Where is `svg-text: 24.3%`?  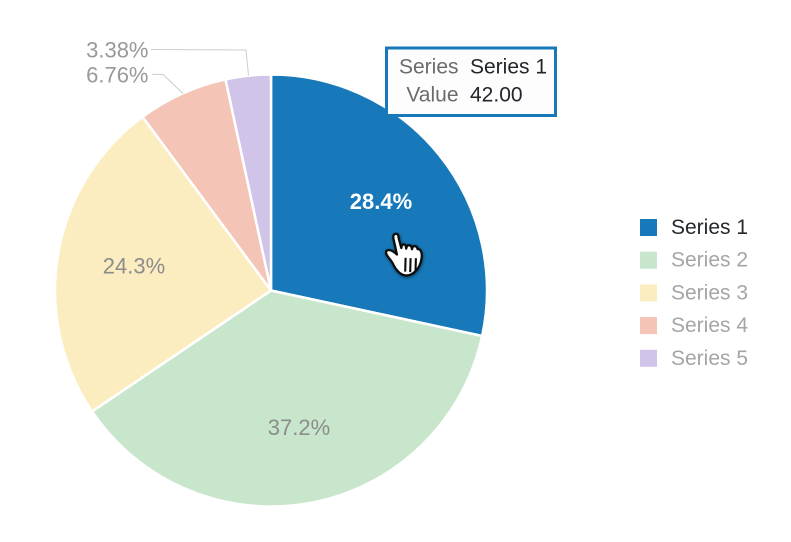 svg-text: 24.3% is located at coordinates (134, 266).